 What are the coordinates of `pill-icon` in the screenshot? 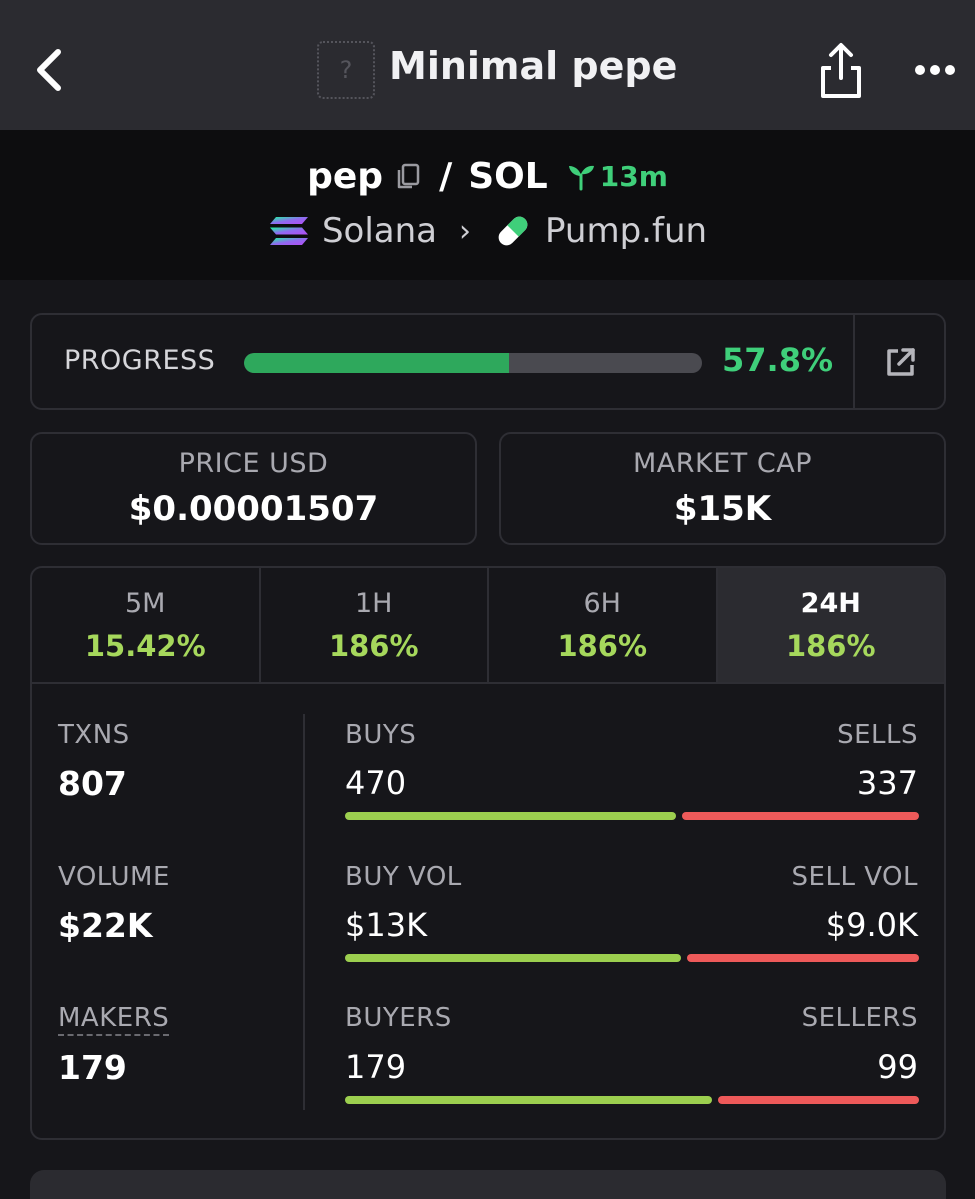 It's located at (513, 231).